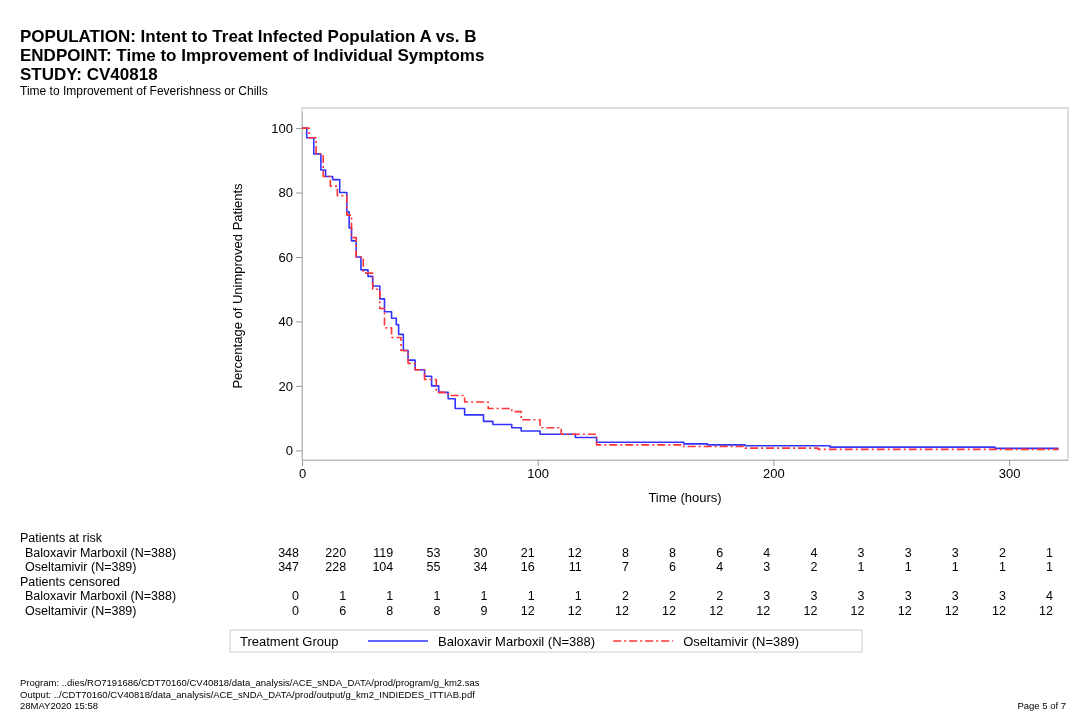  What do you see at coordinates (285, 322) in the screenshot?
I see `y-tick-label: 40` at bounding box center [285, 322].